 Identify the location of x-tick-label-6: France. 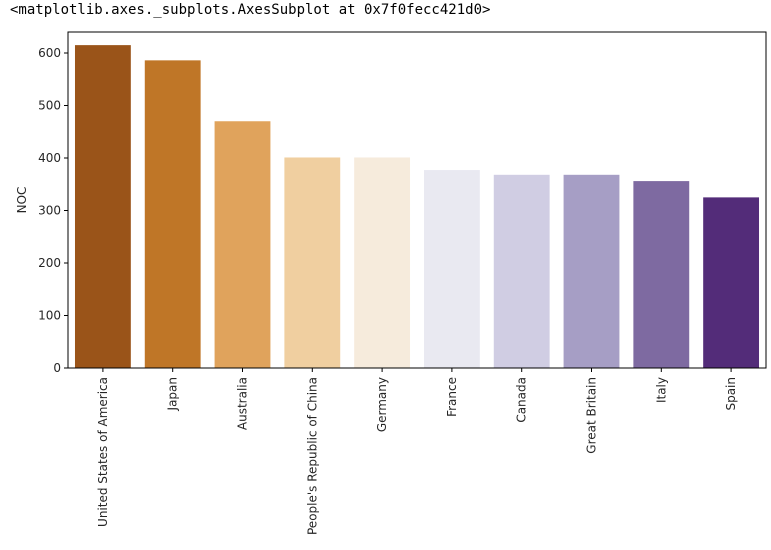
(452, 397).